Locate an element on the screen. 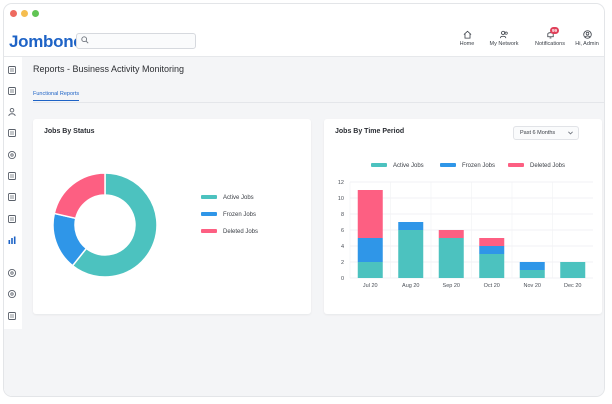 Image resolution: width=612 pixels, height=404 pixels. tab-divider is located at coordinates (318, 102).